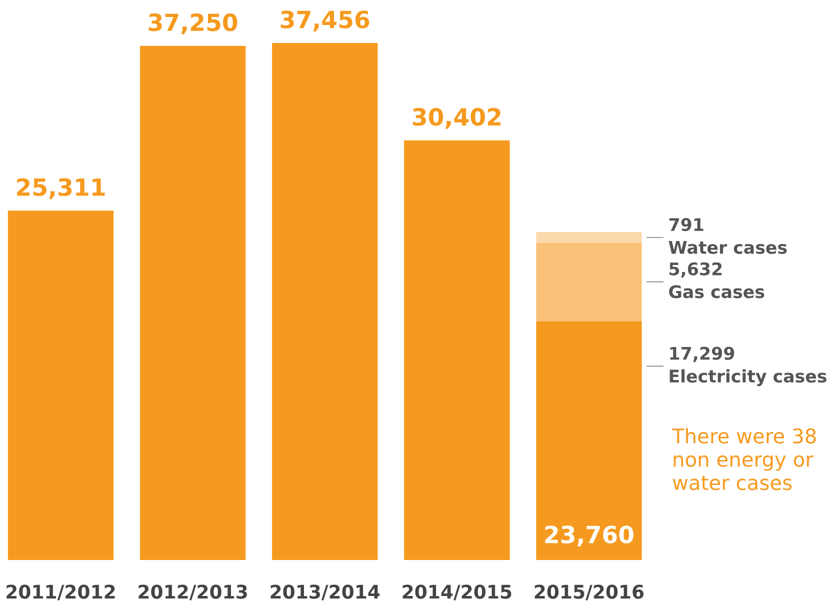 This screenshot has height=605, width=832. What do you see at coordinates (60, 592) in the screenshot?
I see `x-tick-label: 2011/2012` at bounding box center [60, 592].